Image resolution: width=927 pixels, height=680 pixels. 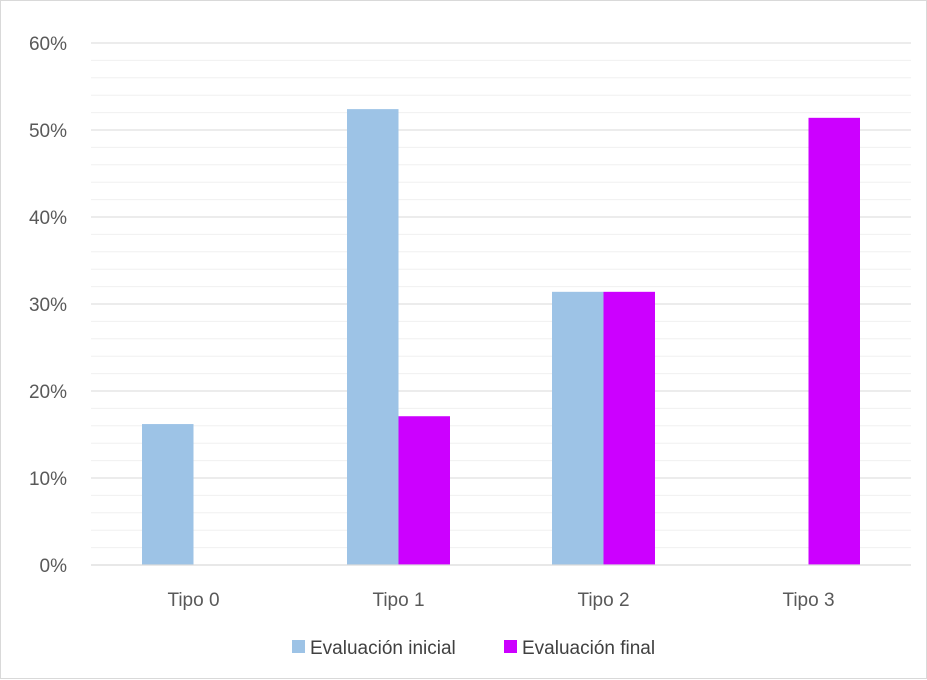 I want to click on y-tick-label: 0%, so click(x=54, y=566).